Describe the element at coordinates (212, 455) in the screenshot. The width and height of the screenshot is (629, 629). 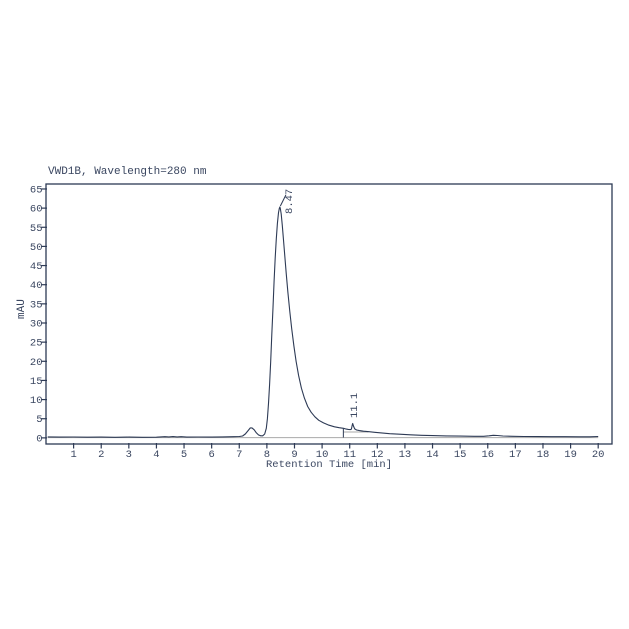
I see `x-tick-label: 6` at that location.